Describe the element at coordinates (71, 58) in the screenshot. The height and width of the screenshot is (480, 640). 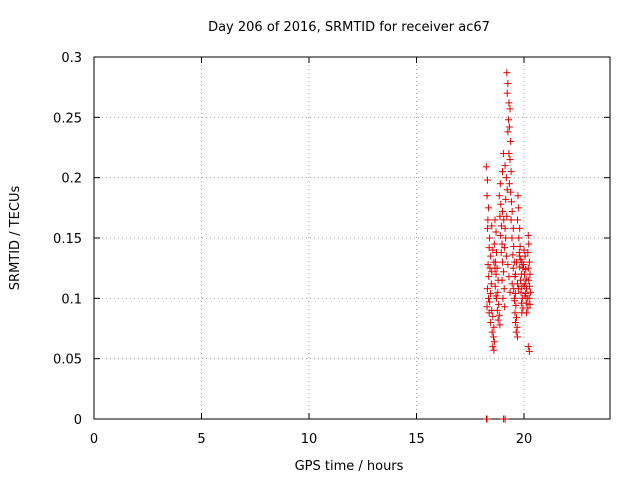
I see `y-tick-label: 0.3` at that location.